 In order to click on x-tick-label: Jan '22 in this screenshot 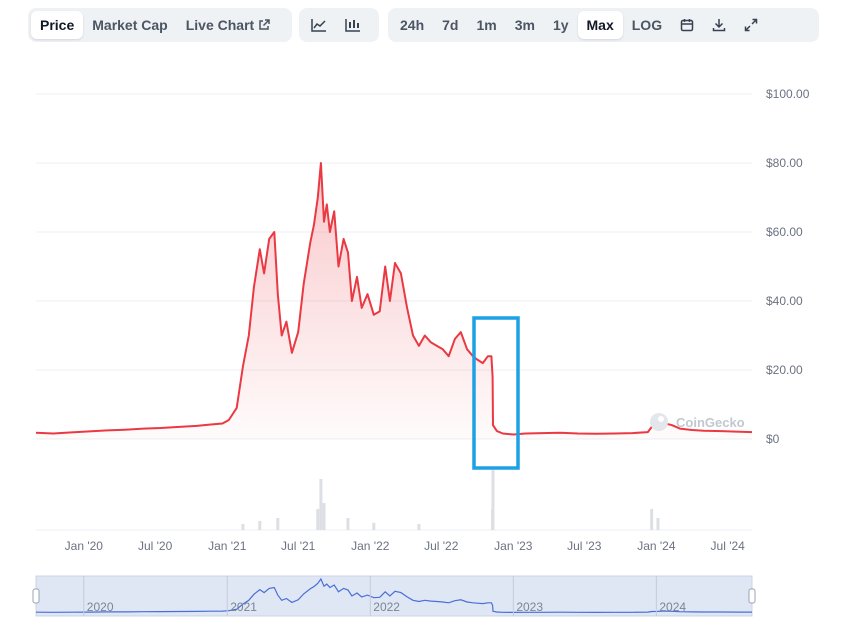, I will do `click(370, 546)`.